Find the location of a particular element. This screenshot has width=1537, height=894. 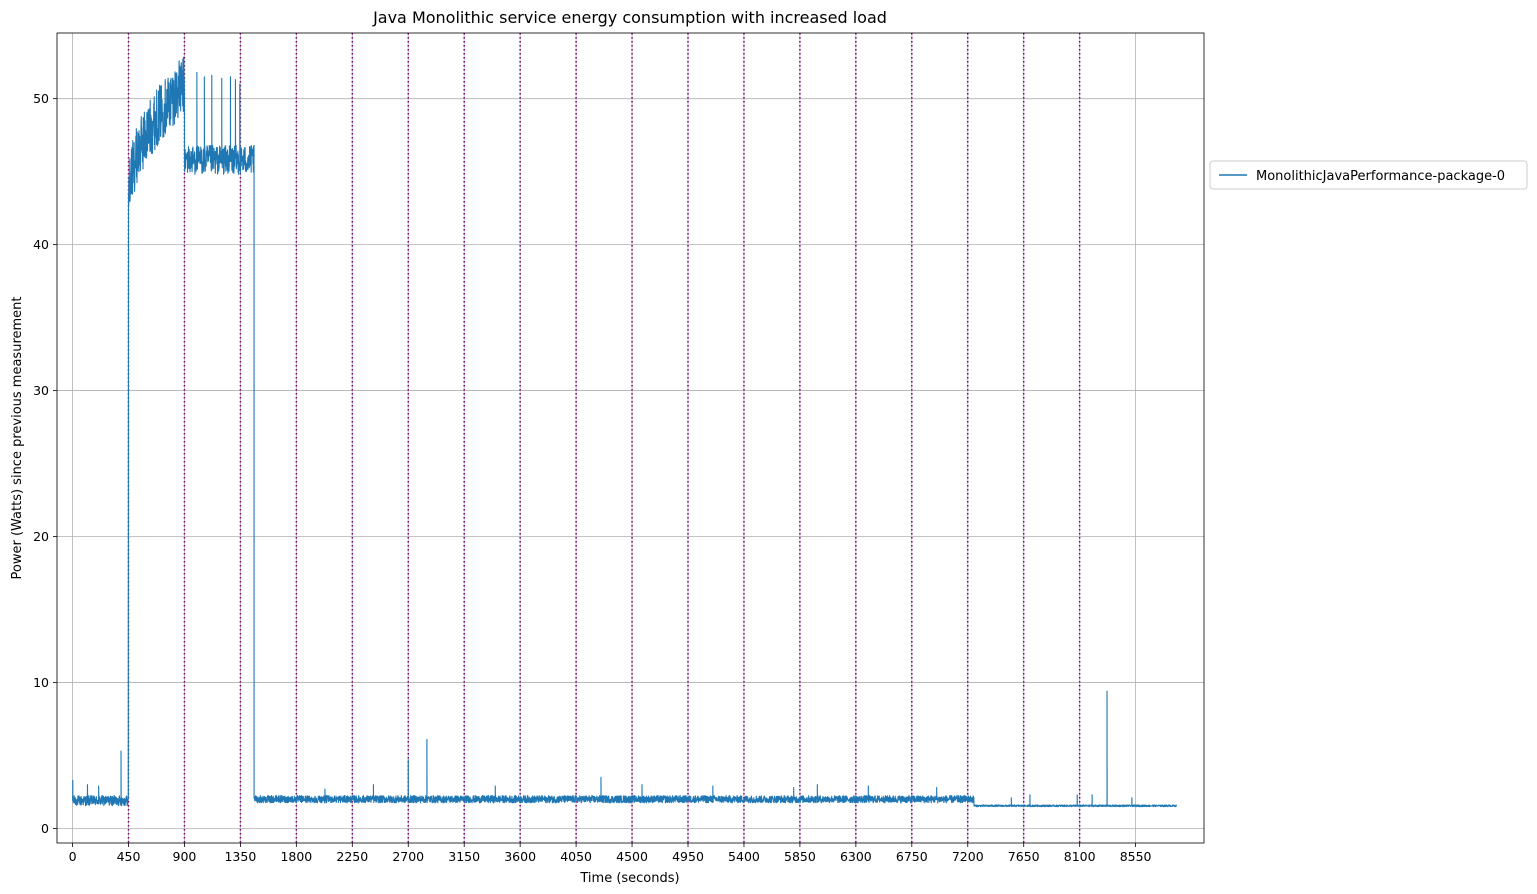

y-tick-label: 20 is located at coordinates (41, 536).